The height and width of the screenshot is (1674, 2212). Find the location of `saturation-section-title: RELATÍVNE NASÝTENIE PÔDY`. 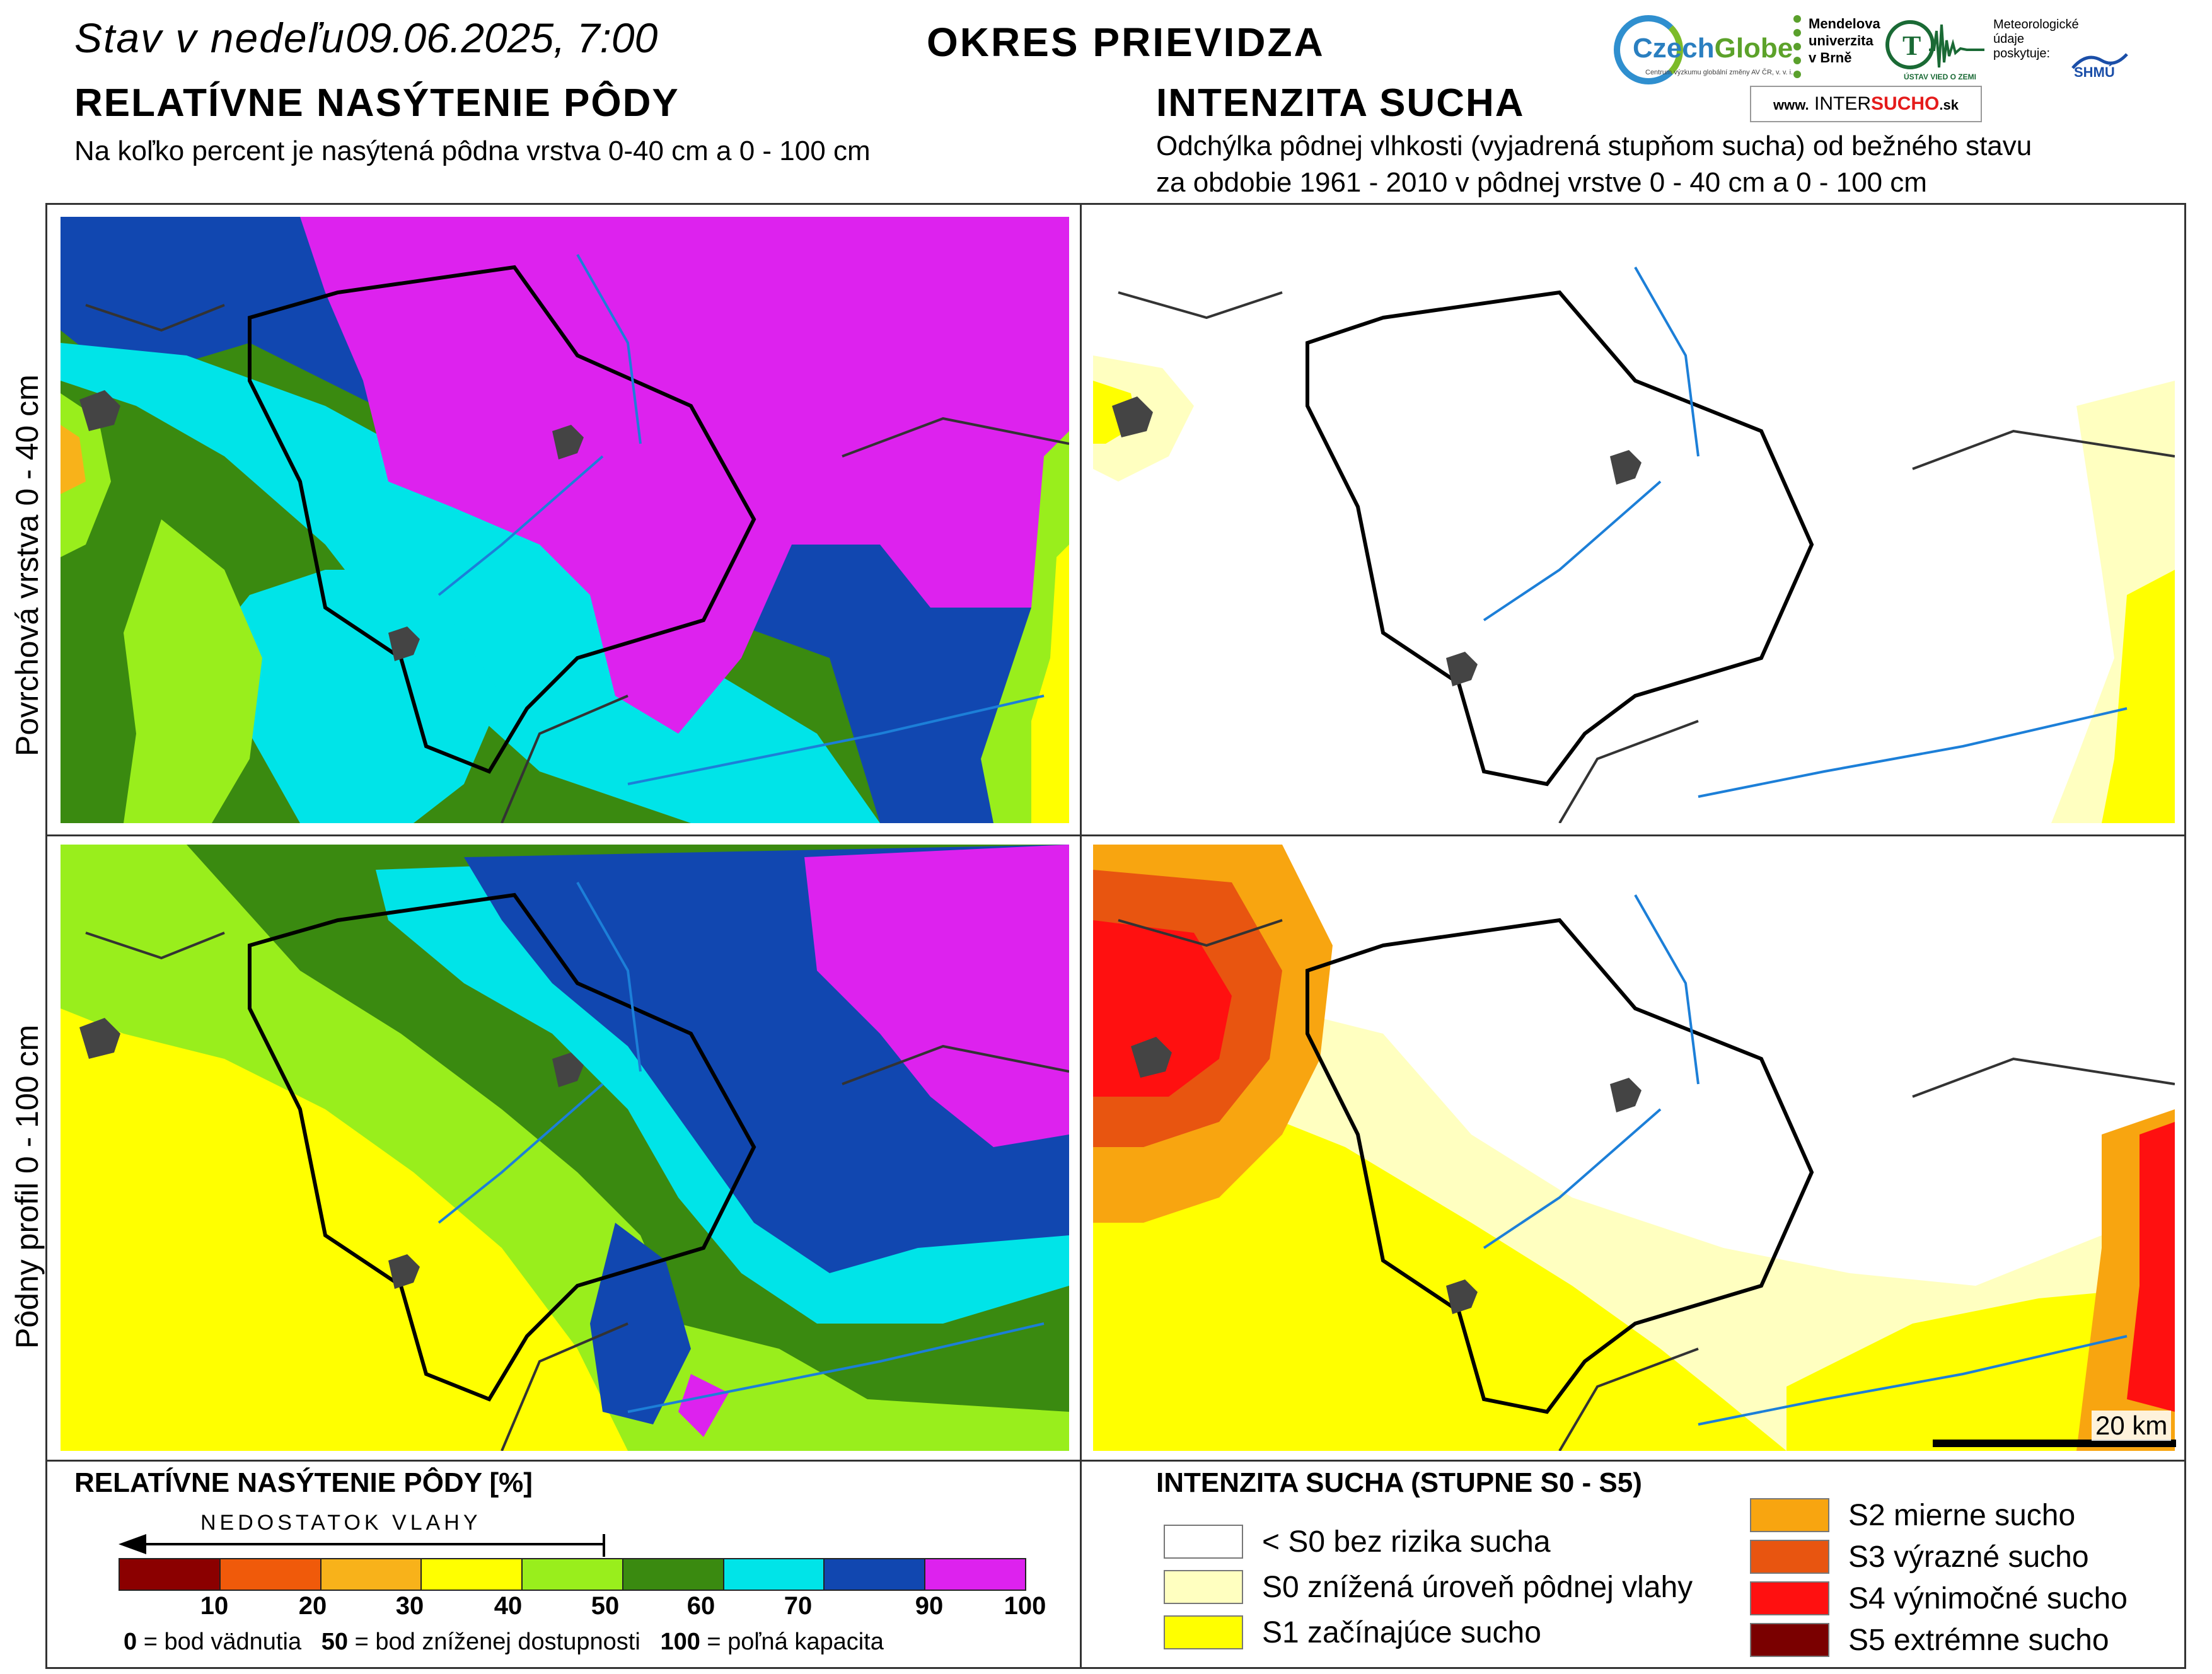

saturation-section-title: RELATÍVNE NASÝTENIE PÔDY is located at coordinates (377, 103).